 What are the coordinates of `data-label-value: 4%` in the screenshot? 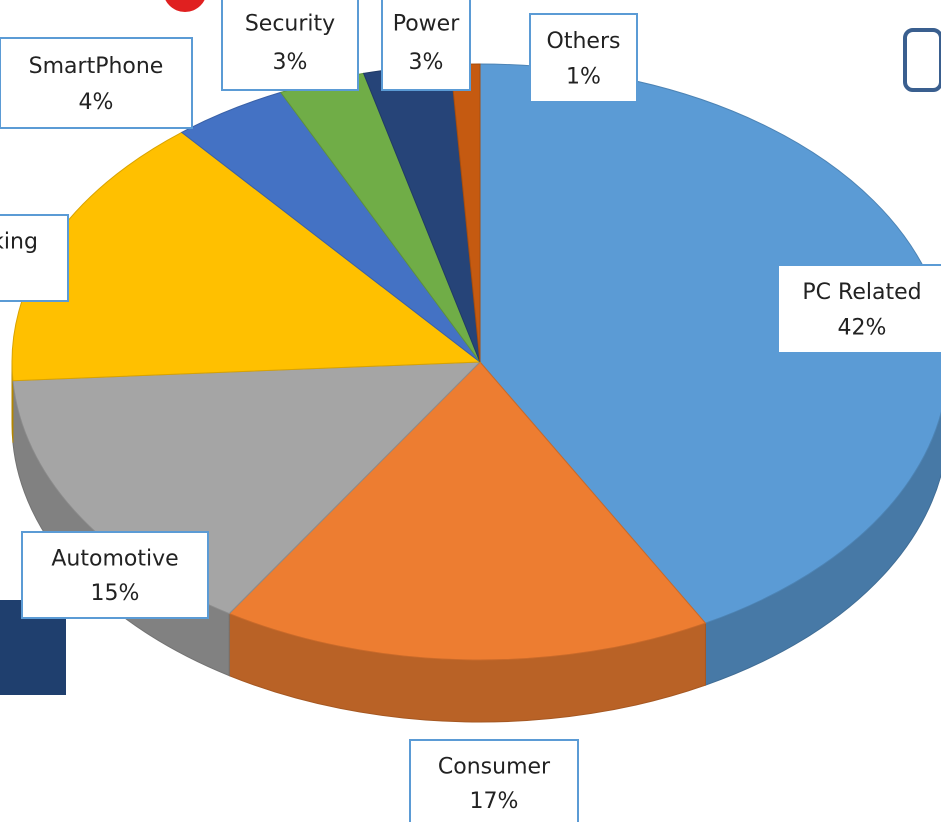 It's located at (96, 102).